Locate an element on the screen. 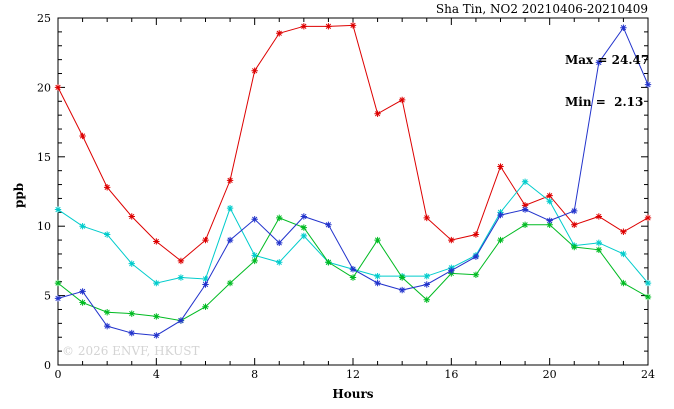 This screenshot has width=674, height=409. y-axis-label: ppb is located at coordinates (19, 195).